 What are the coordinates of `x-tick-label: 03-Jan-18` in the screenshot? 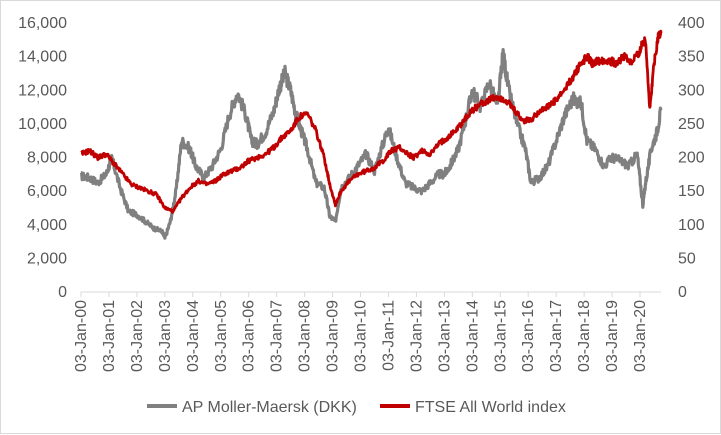 It's located at (584, 336).